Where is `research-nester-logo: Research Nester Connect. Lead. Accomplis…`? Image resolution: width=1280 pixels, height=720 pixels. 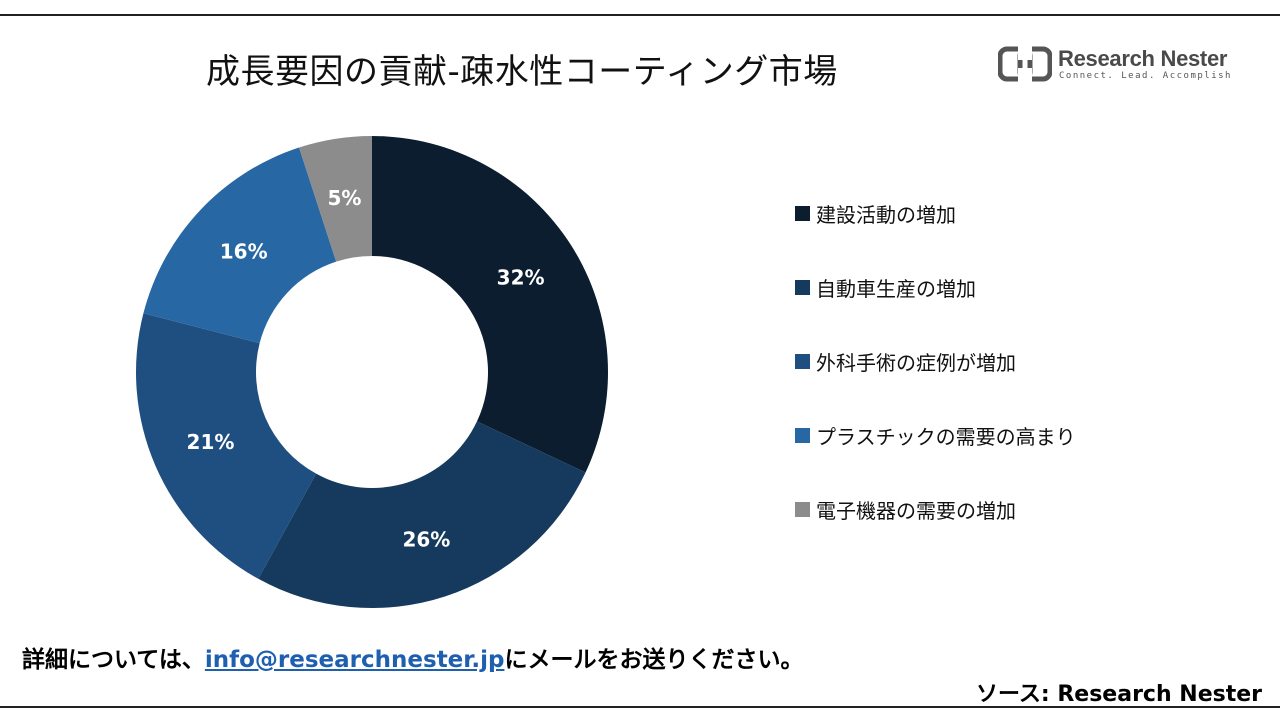
research-nester-logo: Research Nester Connect. Lead. Accomplis… is located at coordinates (1118, 66).